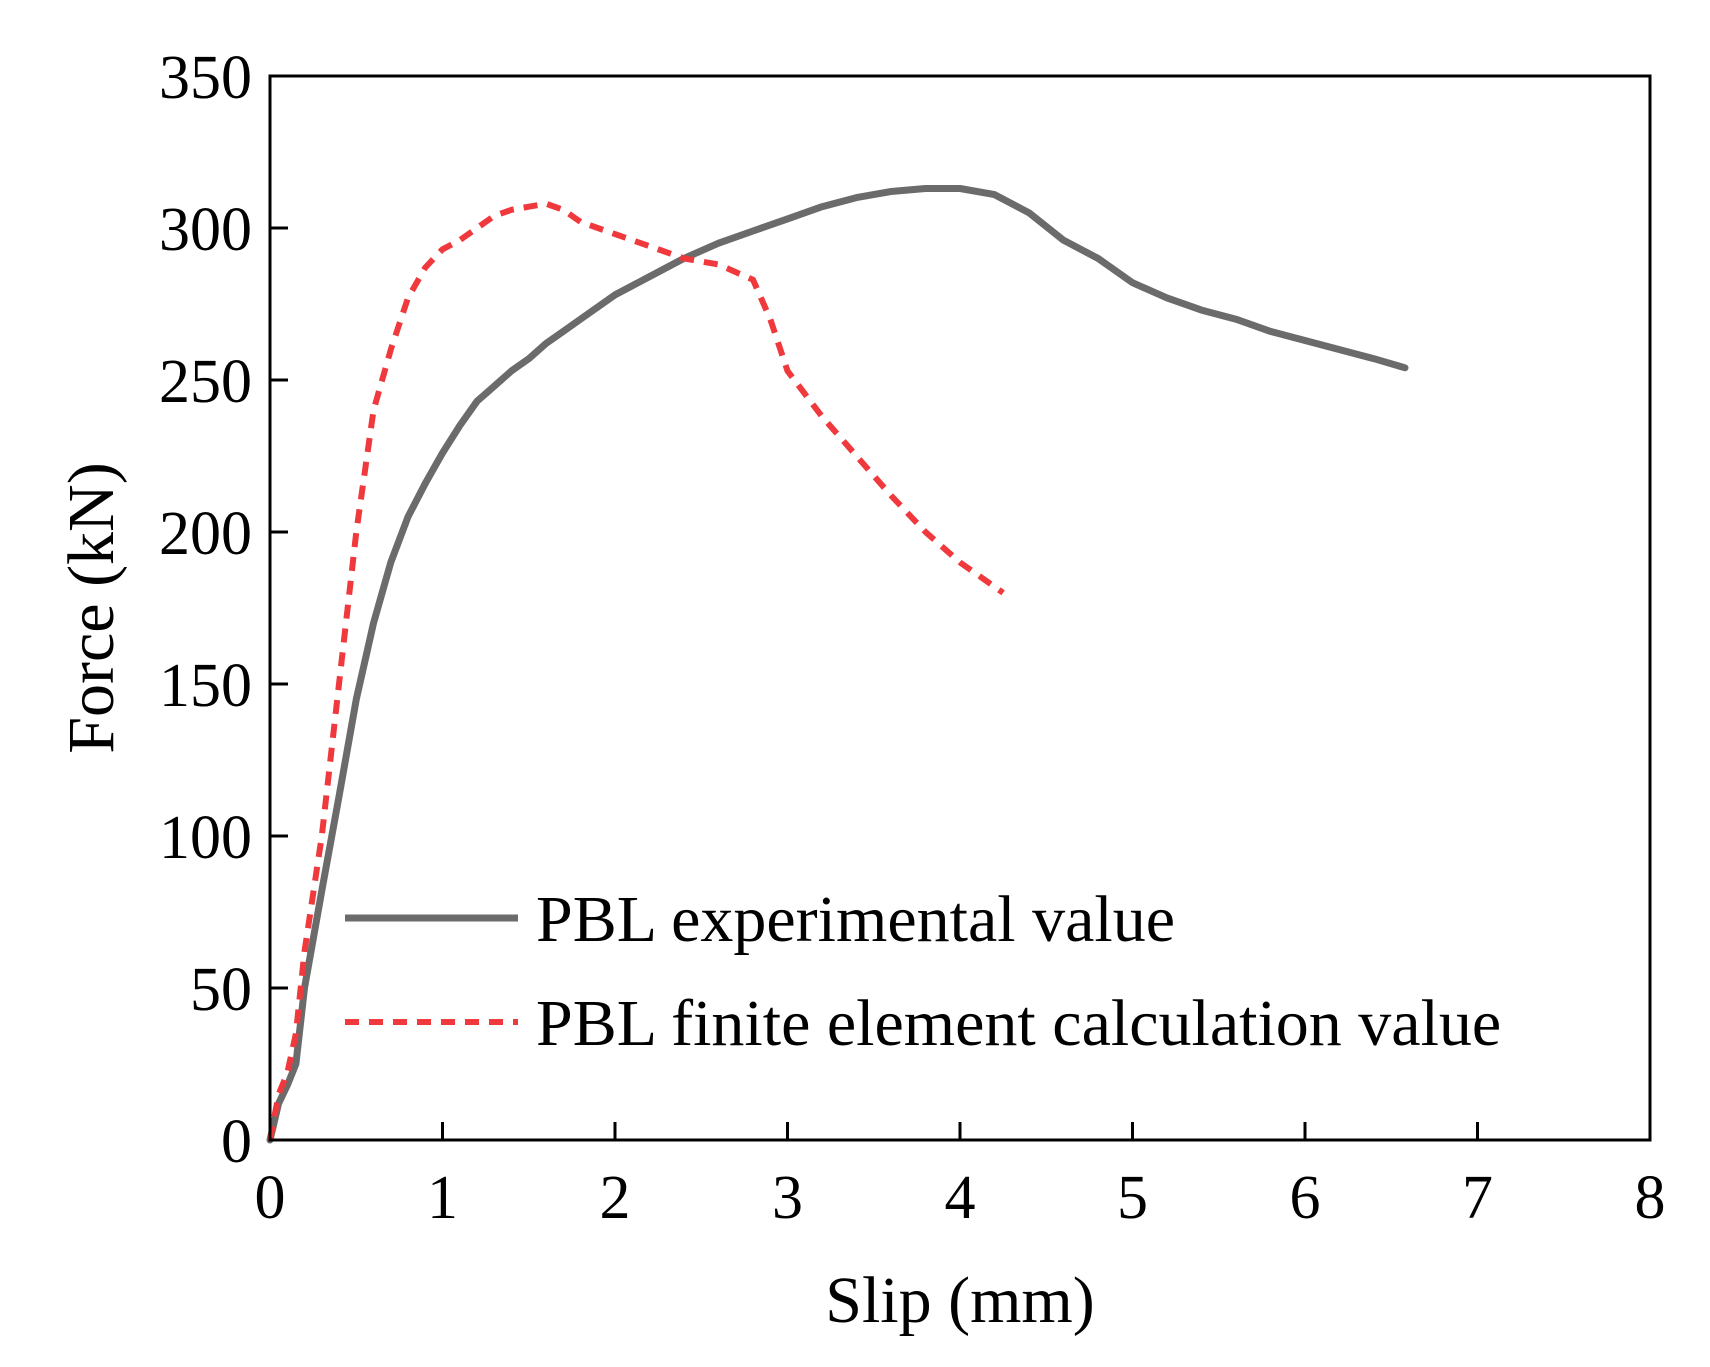 This screenshot has width=1710, height=1367. Describe the element at coordinates (1477, 1198) in the screenshot. I see `x-tick-label: 7` at that location.